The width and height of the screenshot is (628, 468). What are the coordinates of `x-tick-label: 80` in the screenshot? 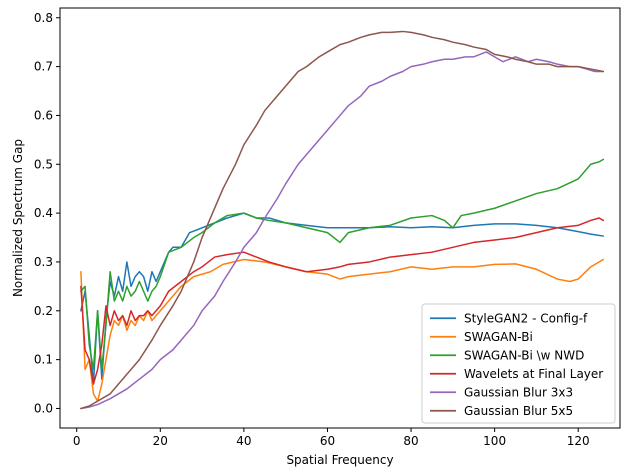 It's located at (410, 441).